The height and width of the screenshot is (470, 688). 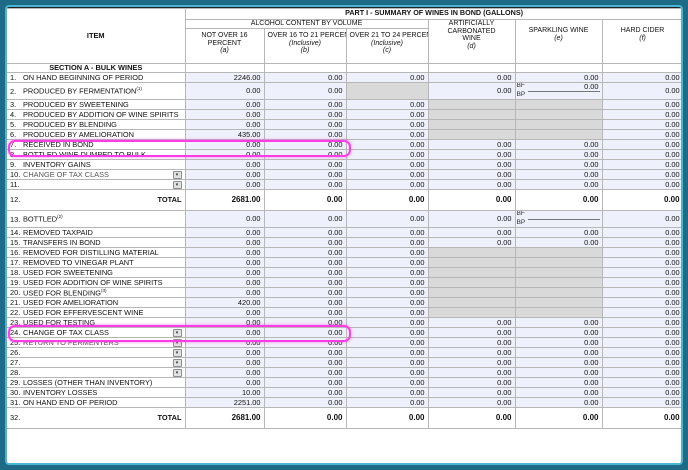 I want to click on value-input-cell: 2251.00, so click(x=224, y=402).